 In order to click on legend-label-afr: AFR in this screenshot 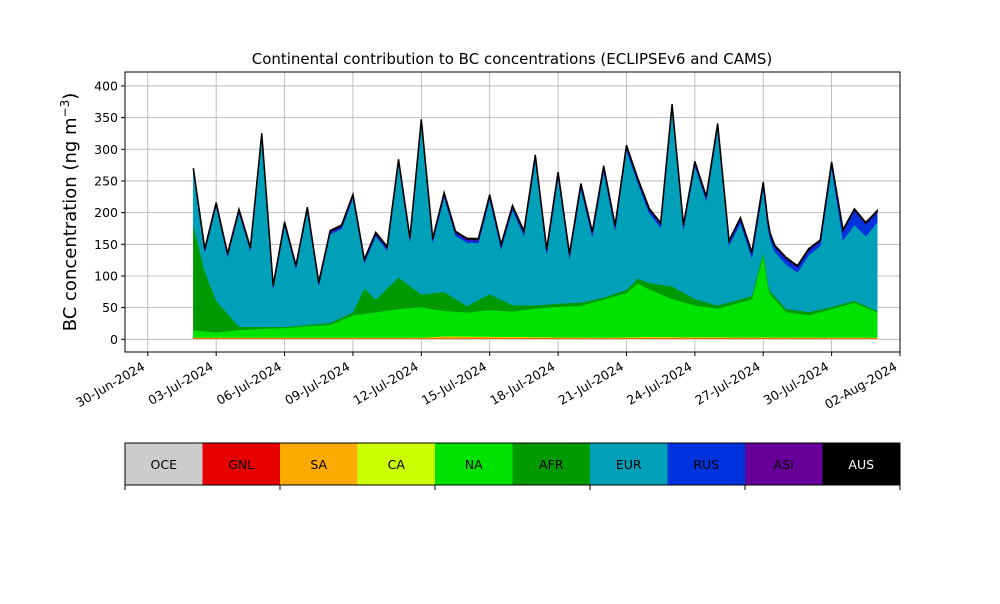, I will do `click(551, 464)`.